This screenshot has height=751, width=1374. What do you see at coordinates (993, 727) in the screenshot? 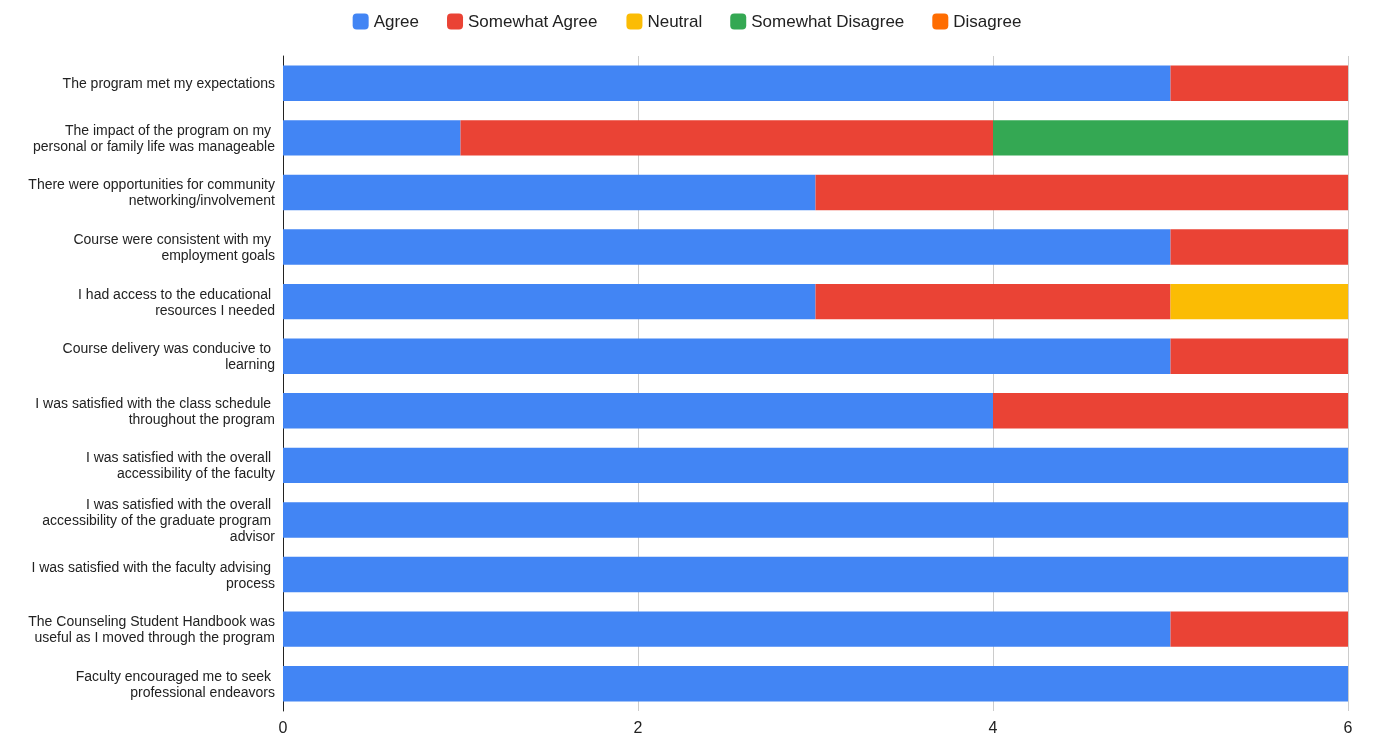
I see `x-tick-label: 4` at bounding box center [993, 727].